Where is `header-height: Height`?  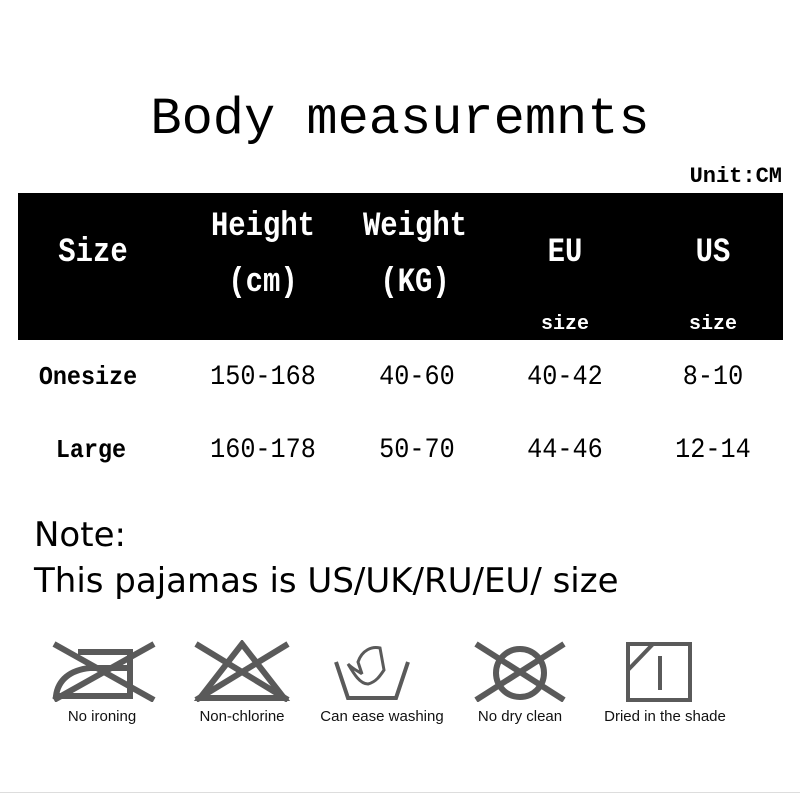
header-height: Height is located at coordinates (263, 227).